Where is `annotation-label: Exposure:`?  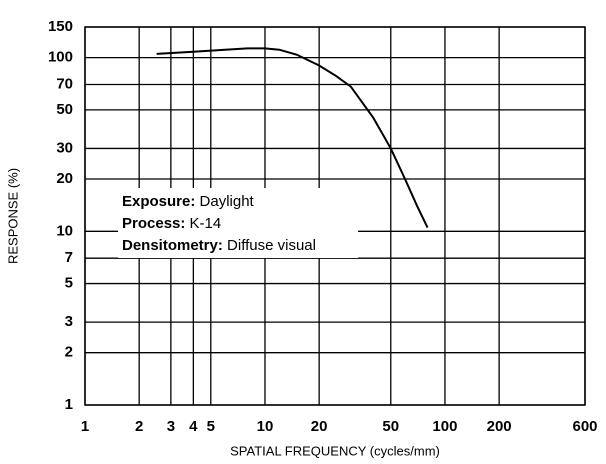 annotation-label: Exposure: is located at coordinates (158, 201).